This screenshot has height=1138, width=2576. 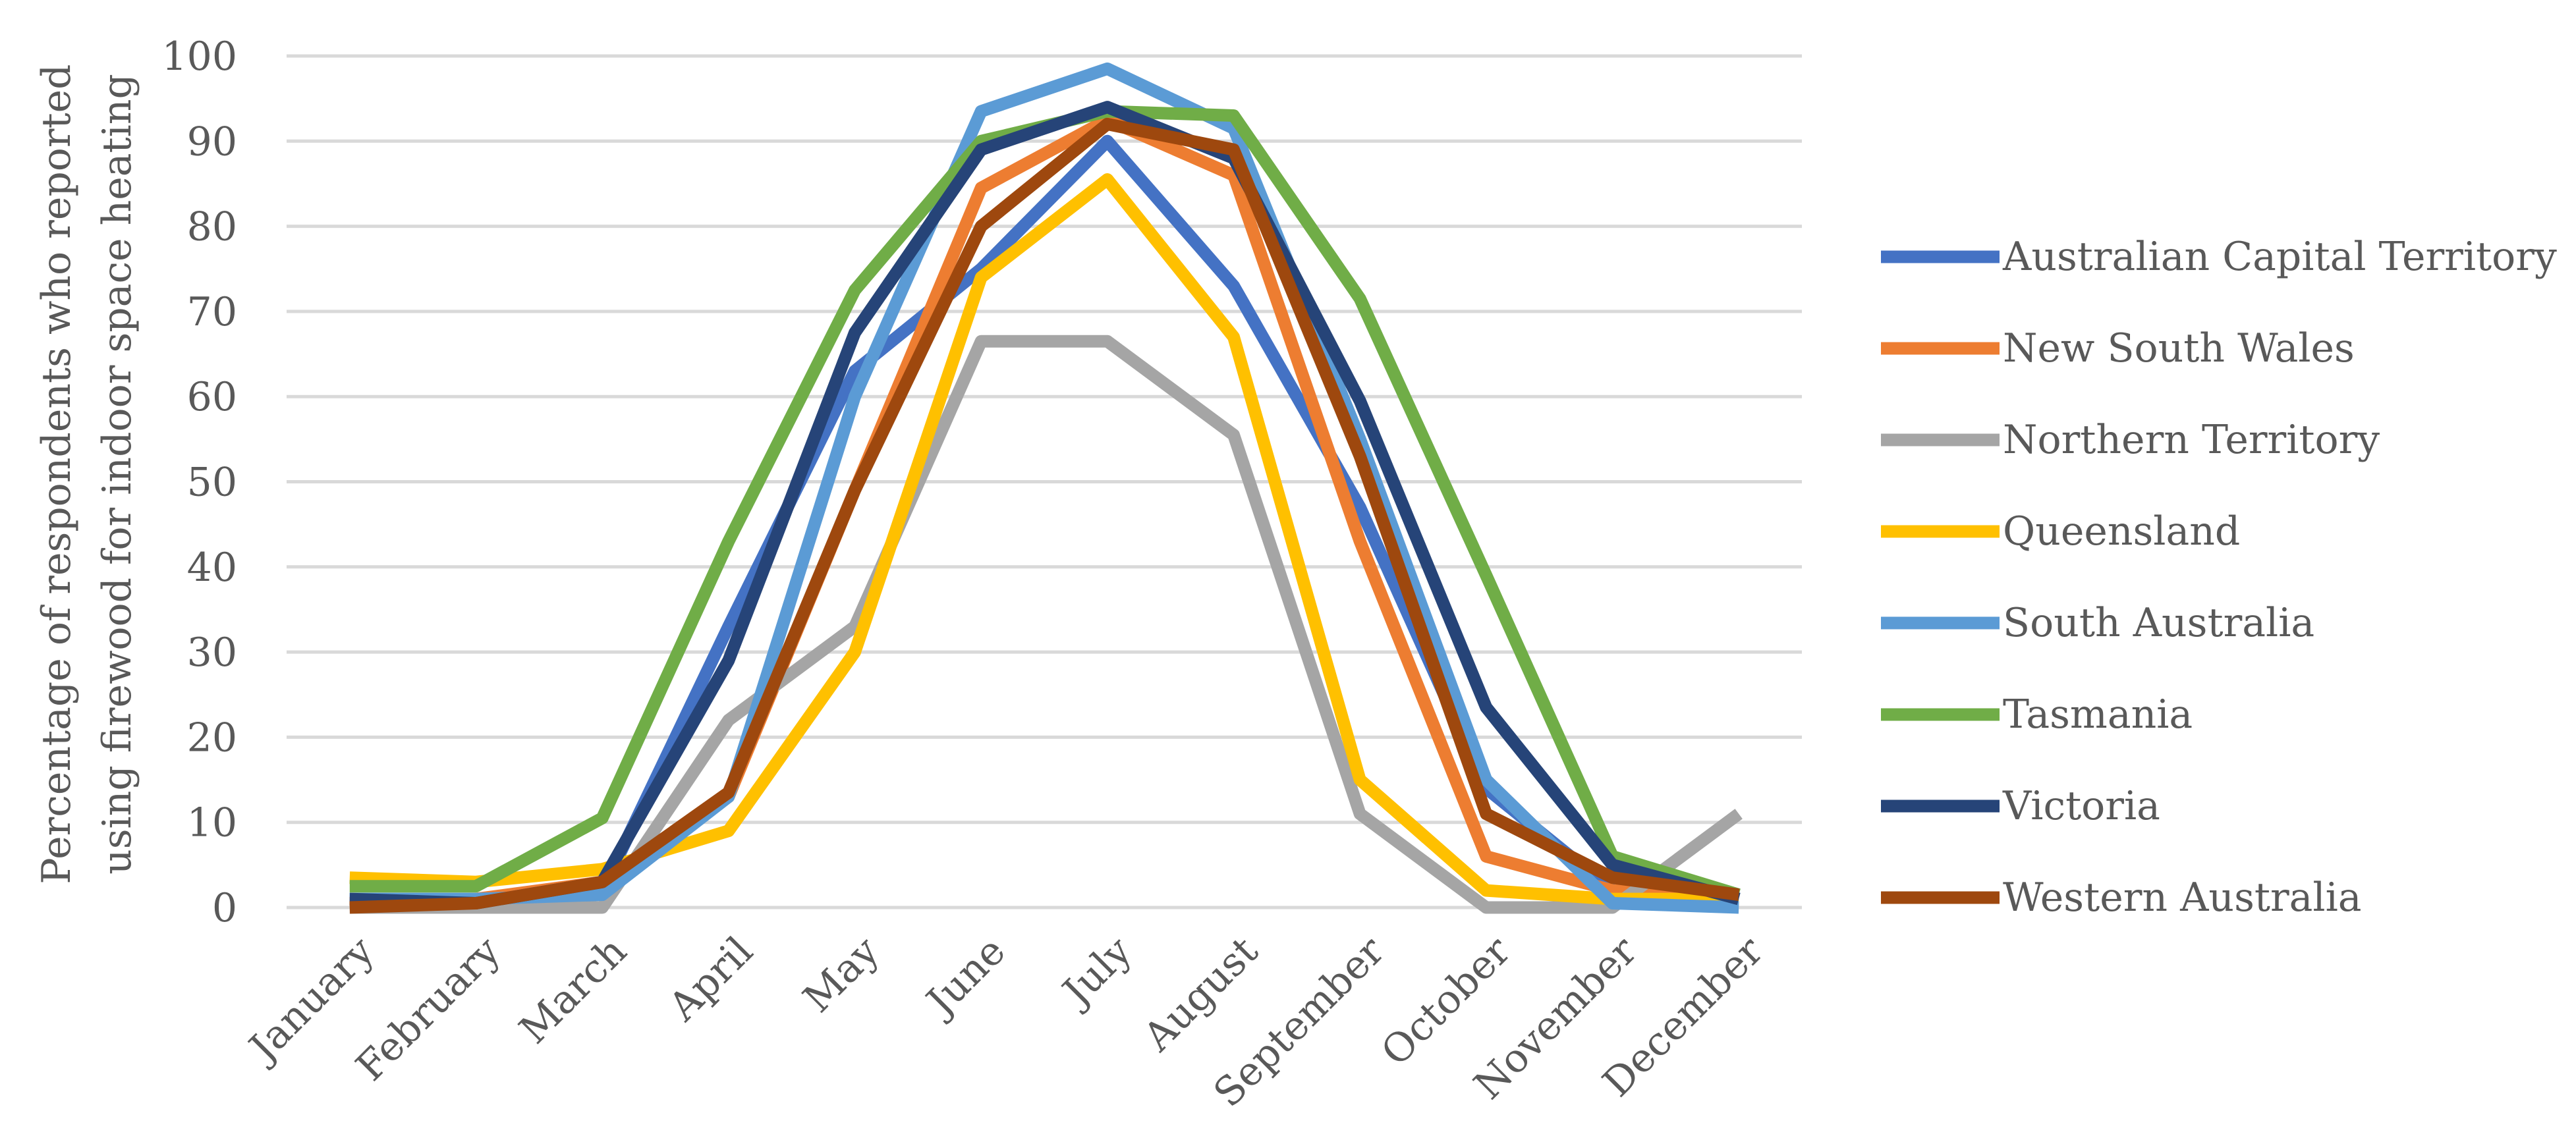 I want to click on x-tick-label: March, so click(x=573, y=990).